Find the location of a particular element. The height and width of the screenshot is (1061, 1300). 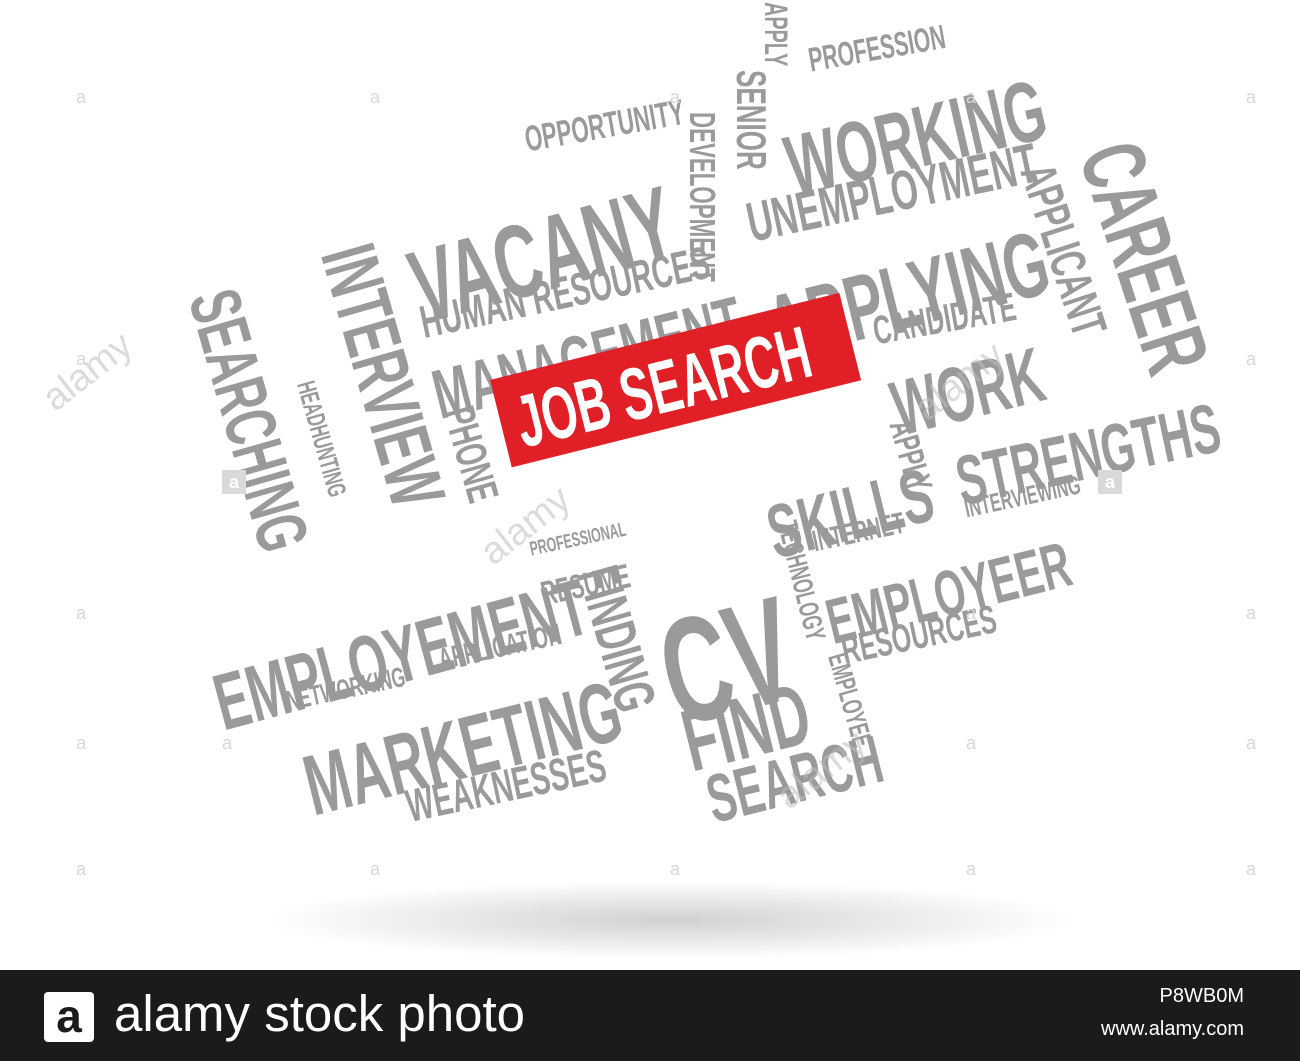

word-senior: SENIOR is located at coordinates (751, 120).